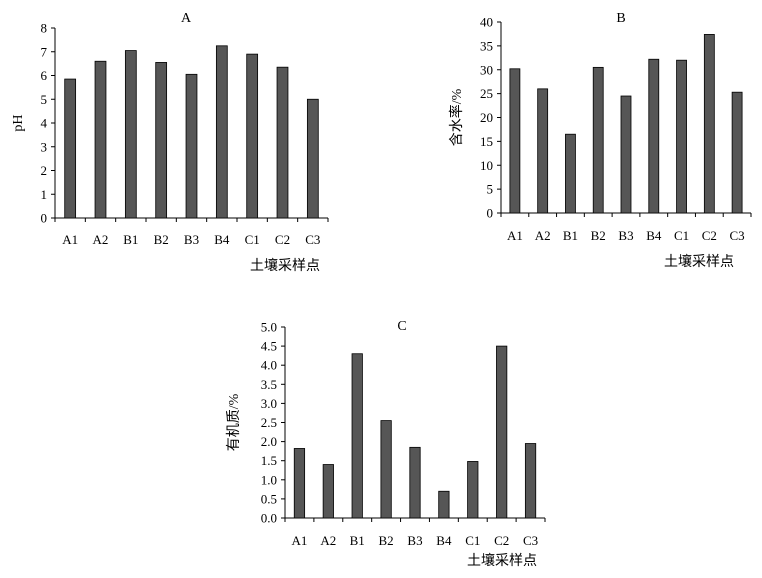 The height and width of the screenshot is (578, 762). Describe the element at coordinates (620, 18) in the screenshot. I see `chart-title: B` at that location.